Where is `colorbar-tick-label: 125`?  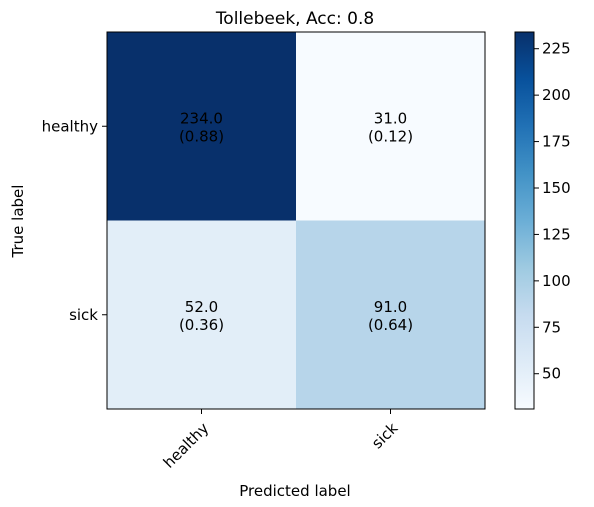 colorbar-tick-label: 125 is located at coordinates (556, 234).